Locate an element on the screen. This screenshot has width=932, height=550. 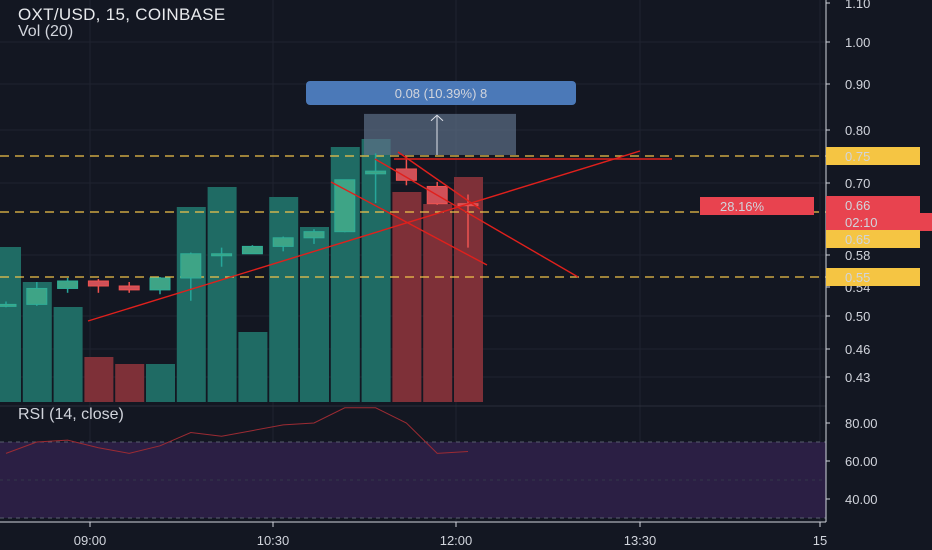
price-tick-label: 0.50 is located at coordinates (857, 316).